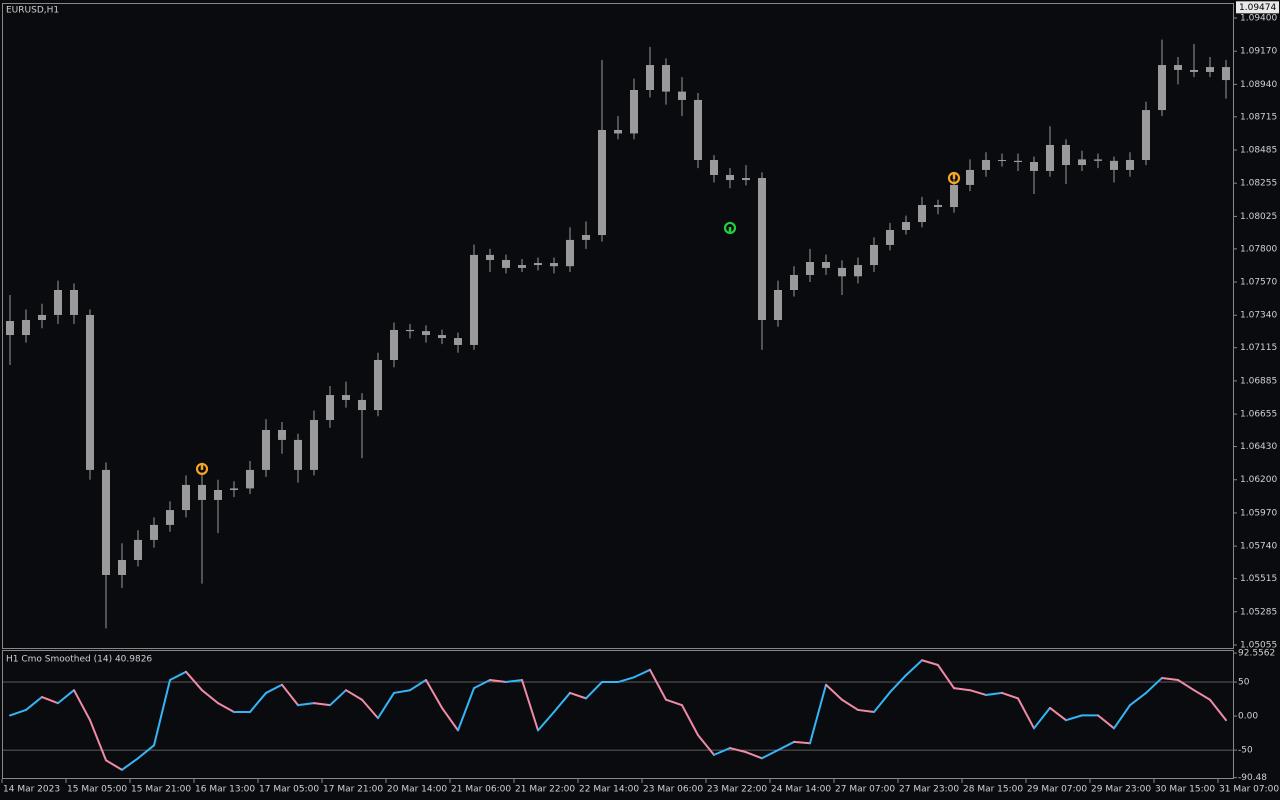  Describe the element at coordinates (1258, 217) in the screenshot. I see `y-tick-label: 1.08025` at that location.